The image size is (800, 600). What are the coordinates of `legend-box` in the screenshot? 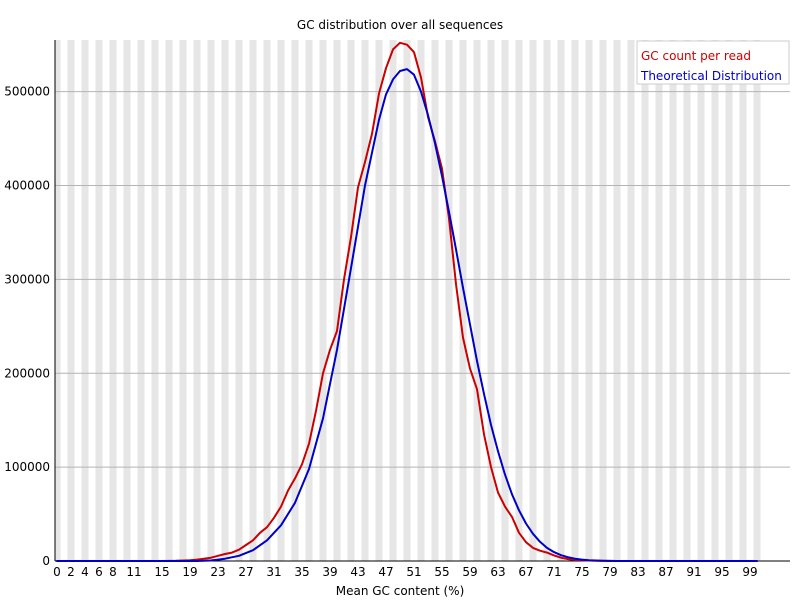 It's located at (713, 62).